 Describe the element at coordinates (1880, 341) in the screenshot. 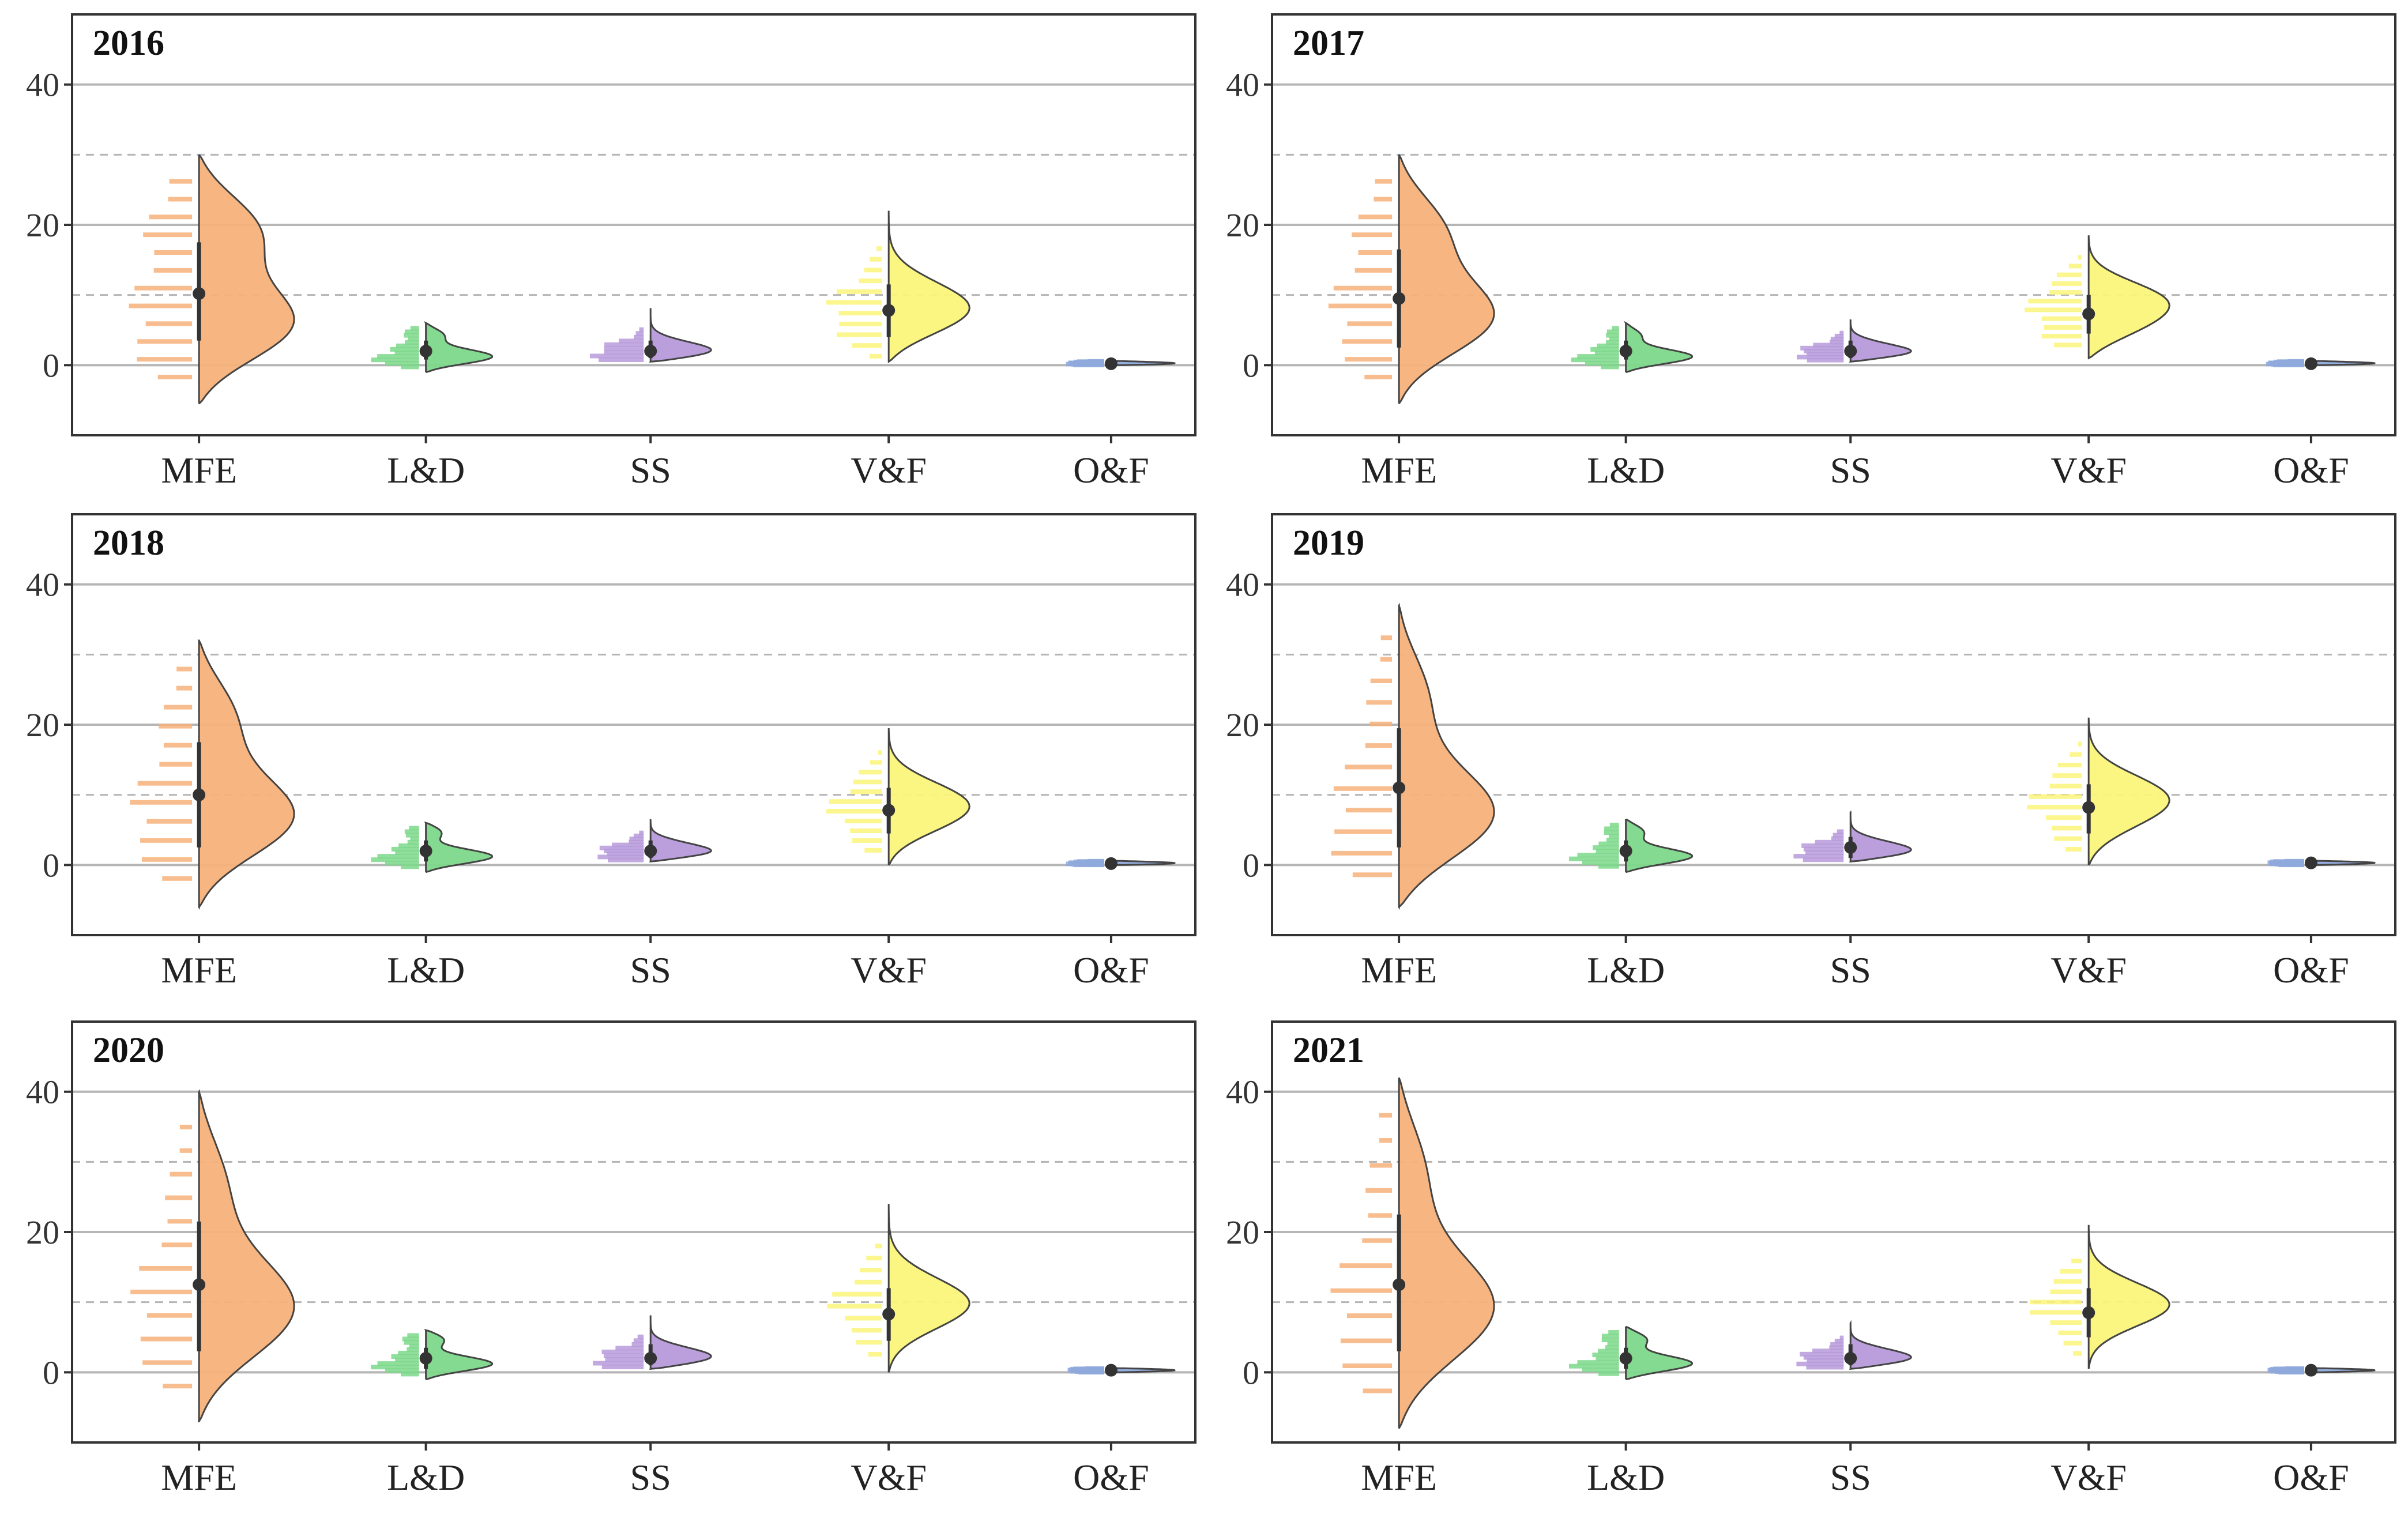

I see `density-ss` at that location.